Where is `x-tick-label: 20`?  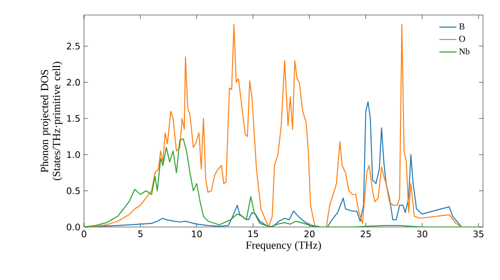
x-tick-label: 20 is located at coordinates (309, 234).